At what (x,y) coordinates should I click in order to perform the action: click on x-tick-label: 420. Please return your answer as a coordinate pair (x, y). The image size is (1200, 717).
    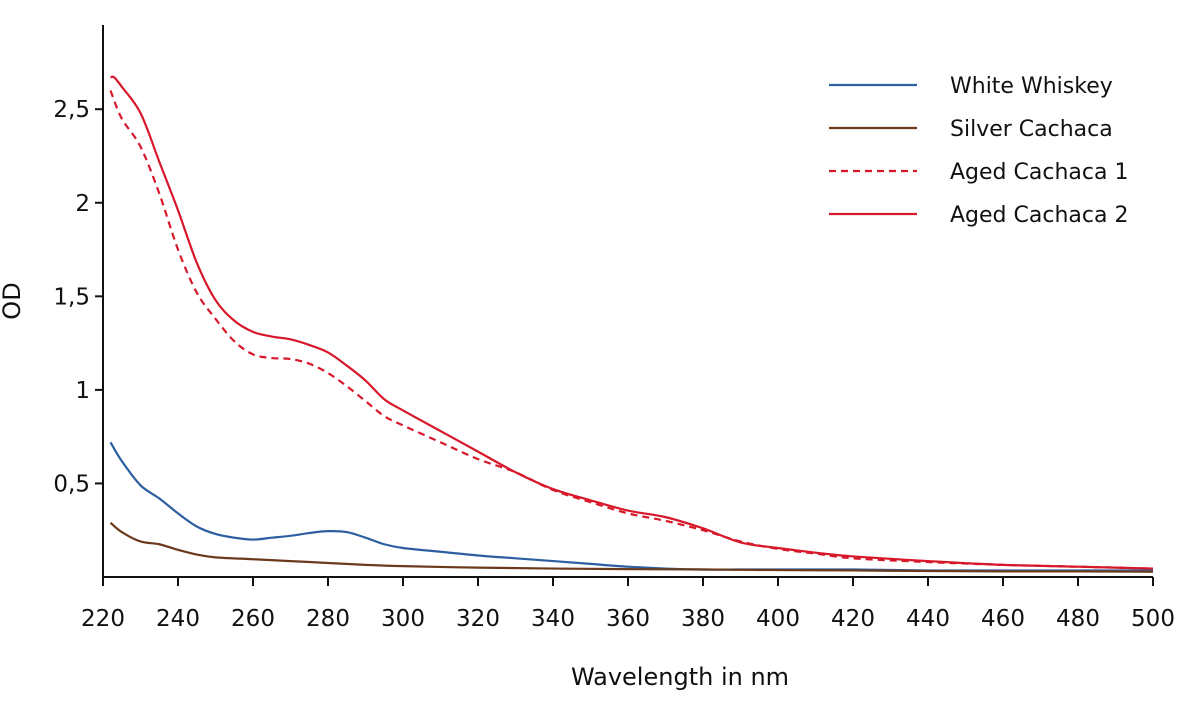
    Looking at the image, I should click on (853, 619).